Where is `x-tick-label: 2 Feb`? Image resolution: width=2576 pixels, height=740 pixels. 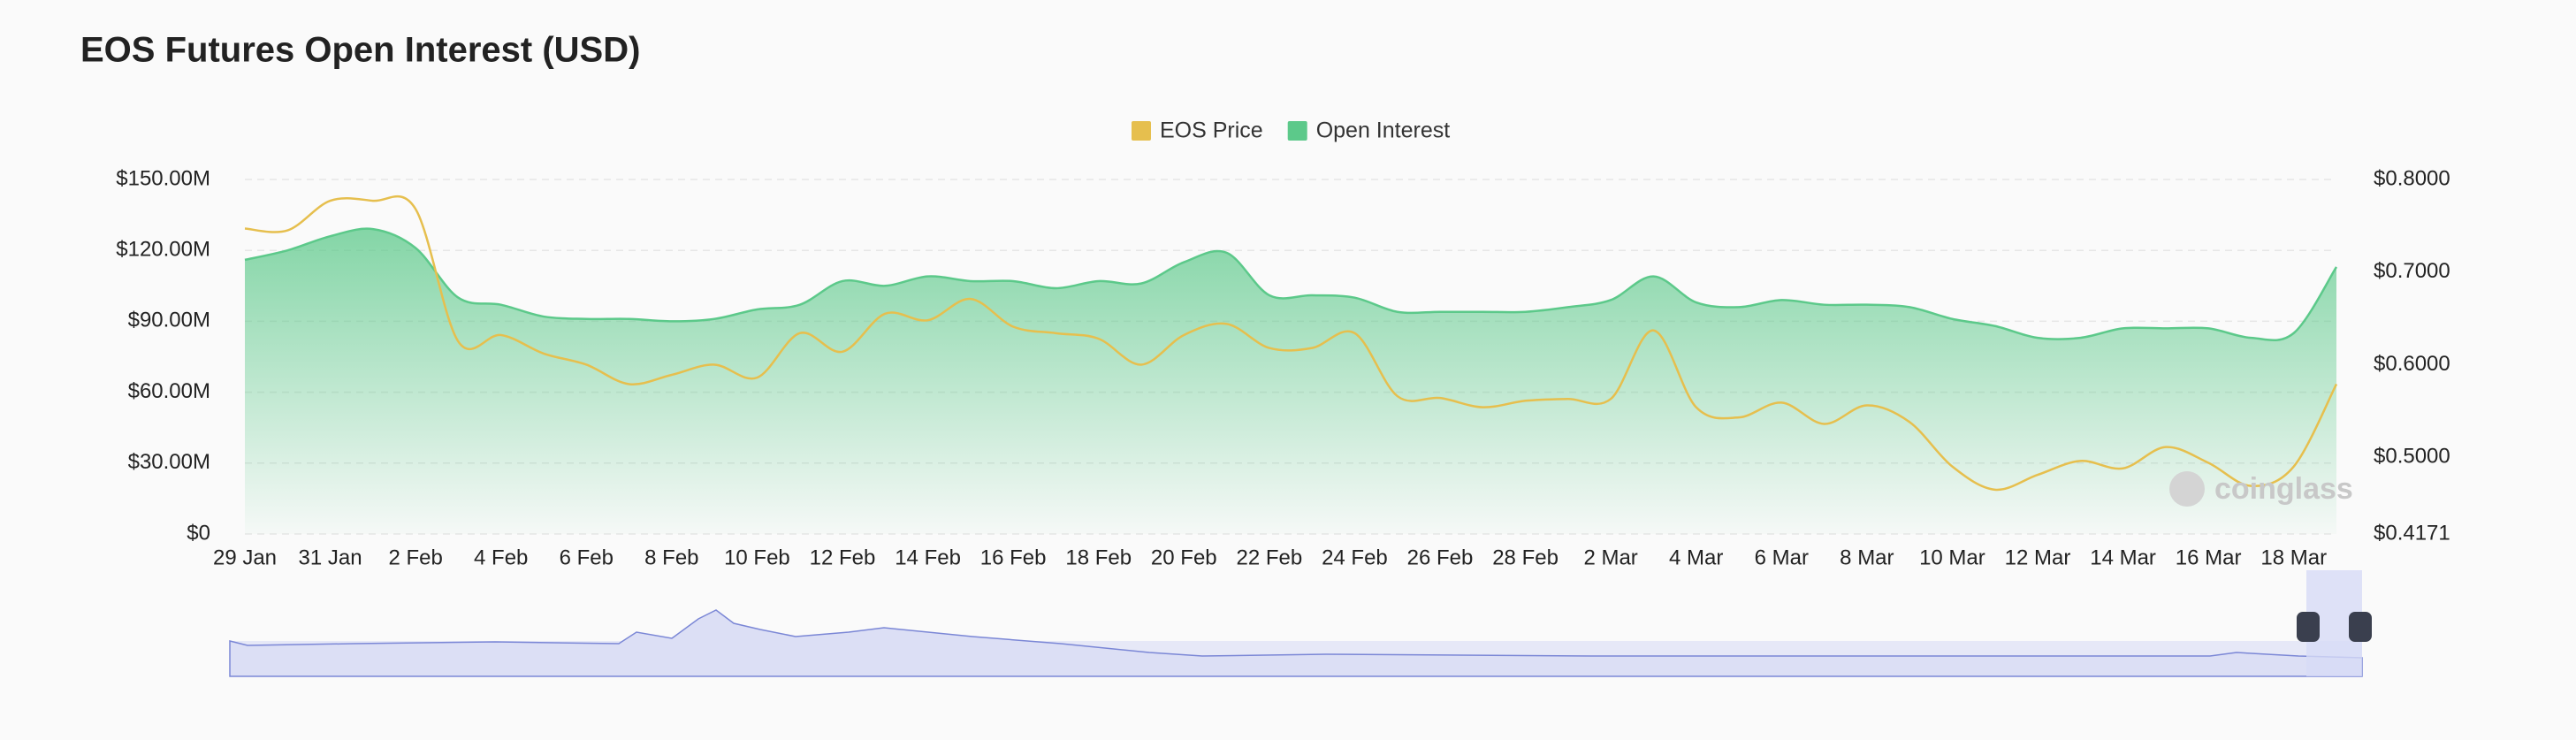
x-tick-label: 2 Feb is located at coordinates (415, 557).